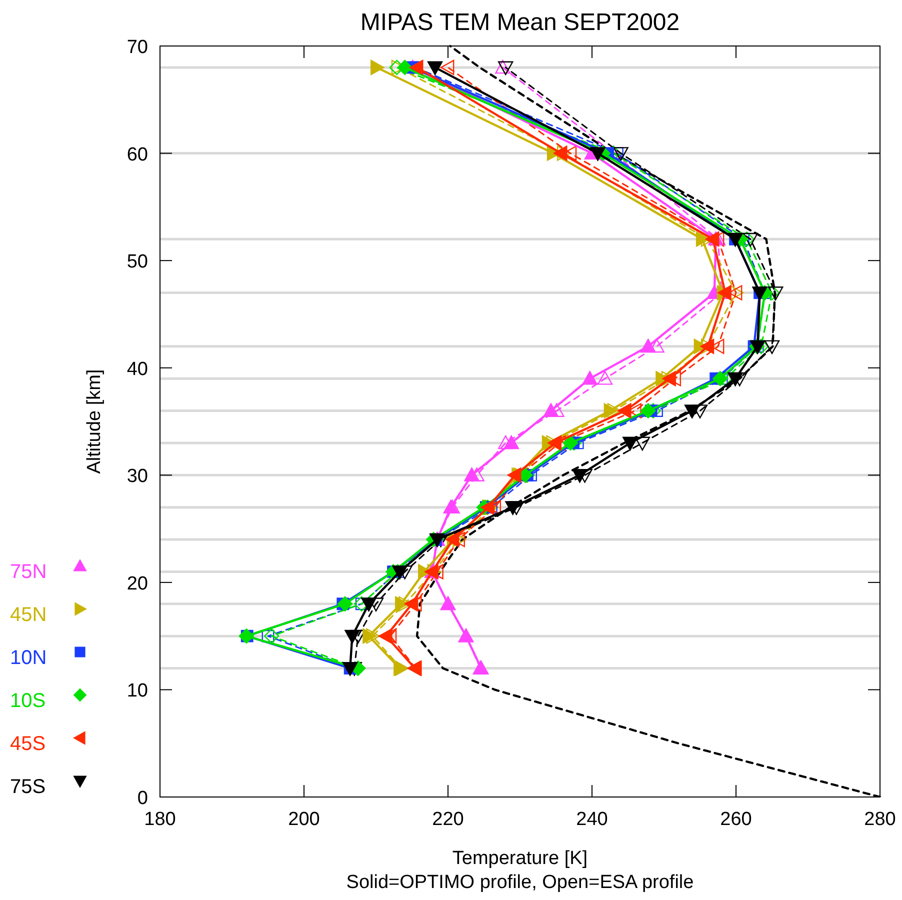 The width and height of the screenshot is (902, 900). I want to click on y-tick-label: 60, so click(137, 155).